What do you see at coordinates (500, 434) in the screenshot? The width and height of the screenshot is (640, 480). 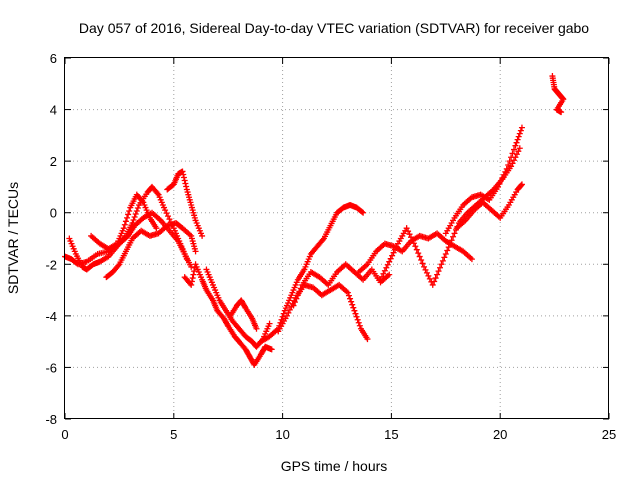 I see `x-tick-label: 20` at bounding box center [500, 434].